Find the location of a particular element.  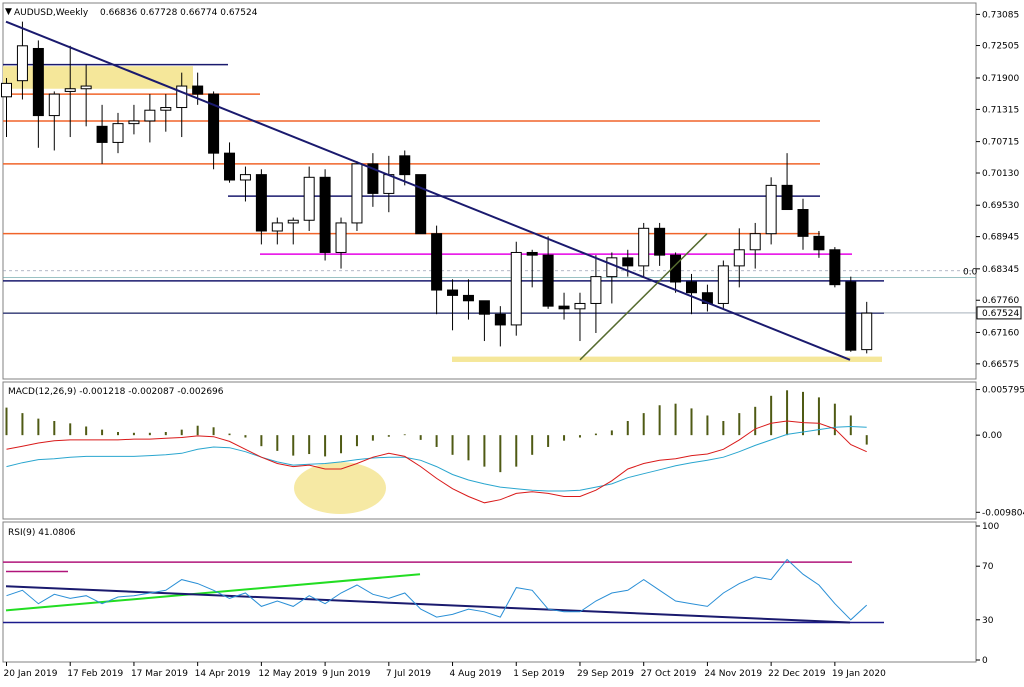

time-tick-label: 29 Sep 2019 is located at coordinates (605, 674).